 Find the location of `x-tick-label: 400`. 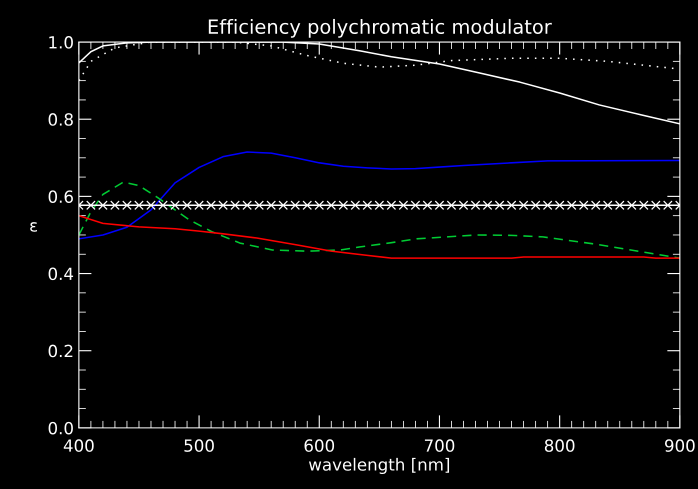

x-tick-label: 400 is located at coordinates (79, 445).